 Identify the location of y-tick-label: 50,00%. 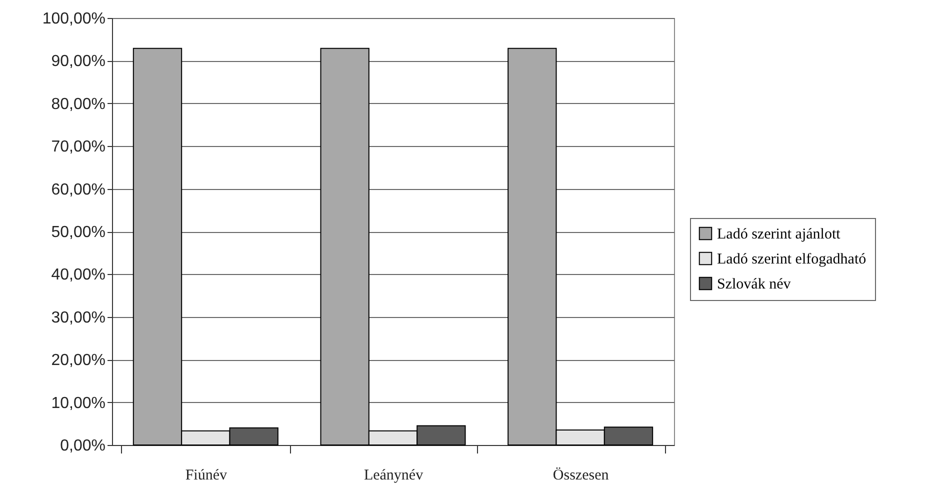
(78, 232).